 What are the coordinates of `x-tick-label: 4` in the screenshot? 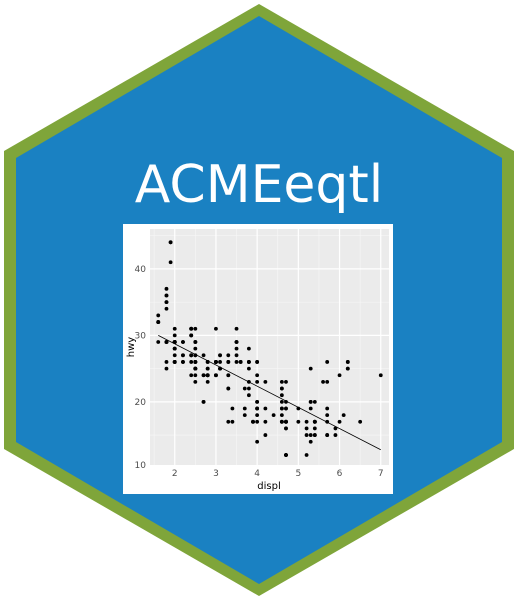 It's located at (257, 474).